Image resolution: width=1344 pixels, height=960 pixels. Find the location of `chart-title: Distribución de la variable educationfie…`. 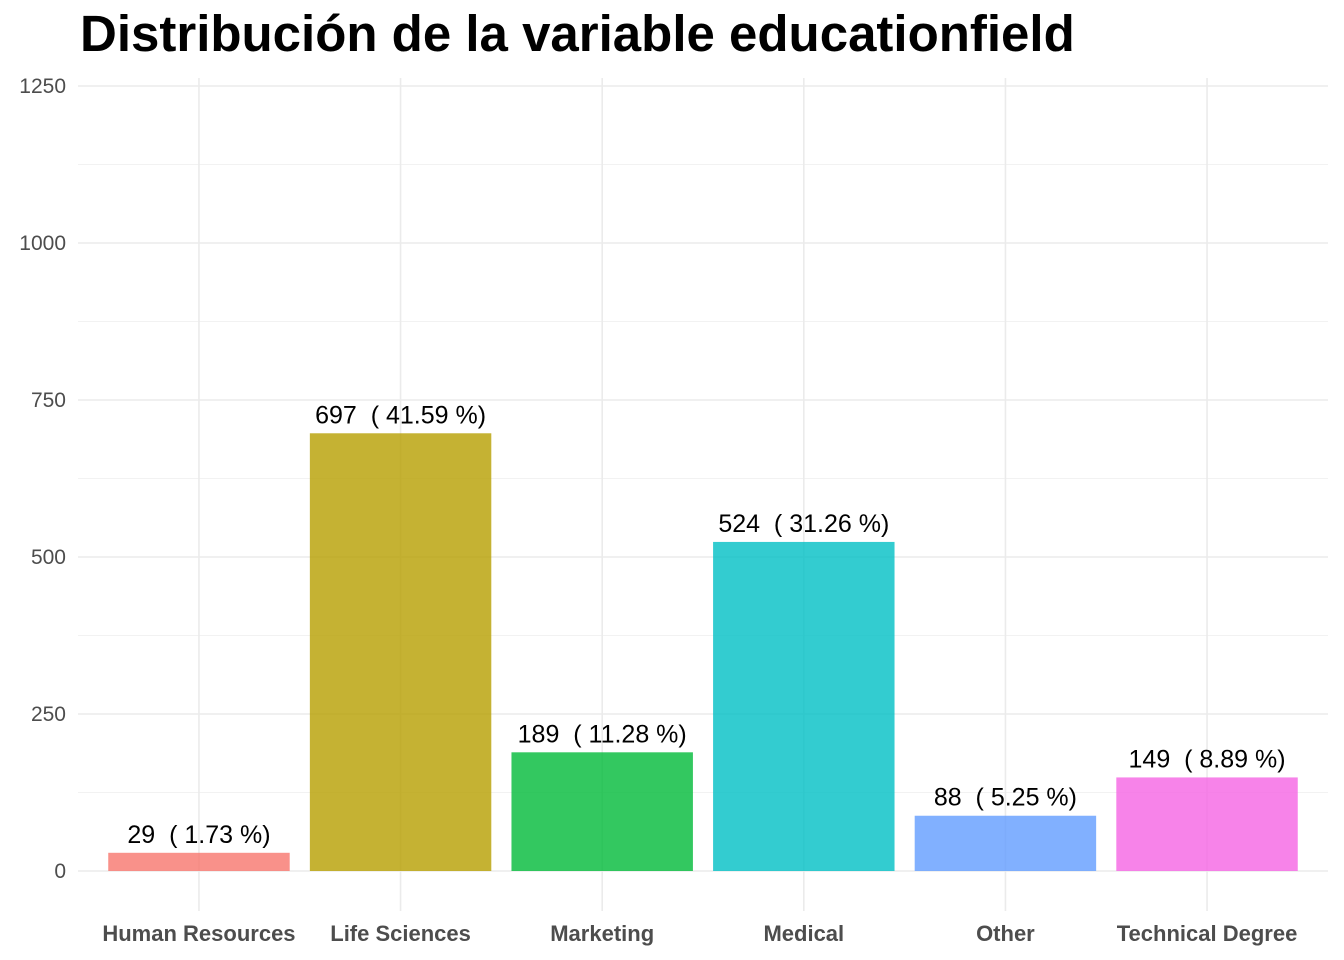

chart-title: Distribución de la variable educationfie… is located at coordinates (577, 33).